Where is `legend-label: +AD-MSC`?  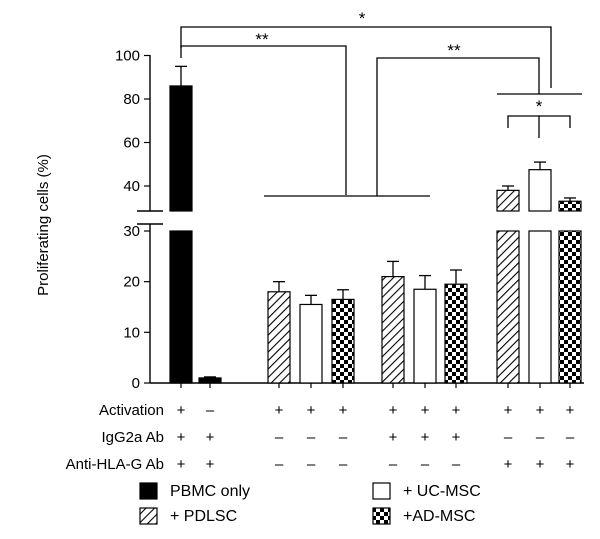 legend-label: +AD-MSC is located at coordinates (439, 516).